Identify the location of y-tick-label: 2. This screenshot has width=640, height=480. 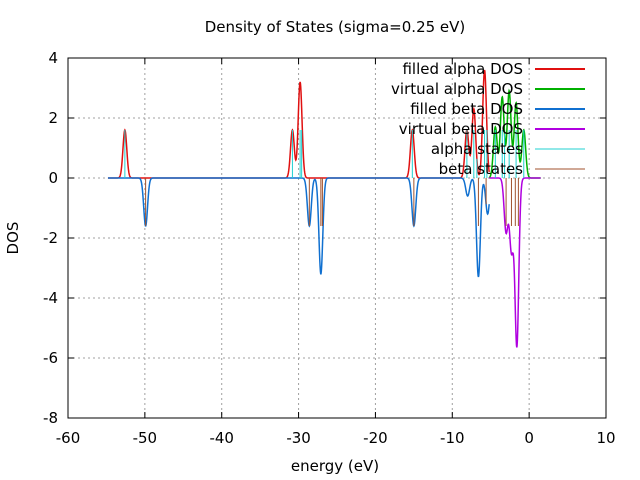
(53, 118).